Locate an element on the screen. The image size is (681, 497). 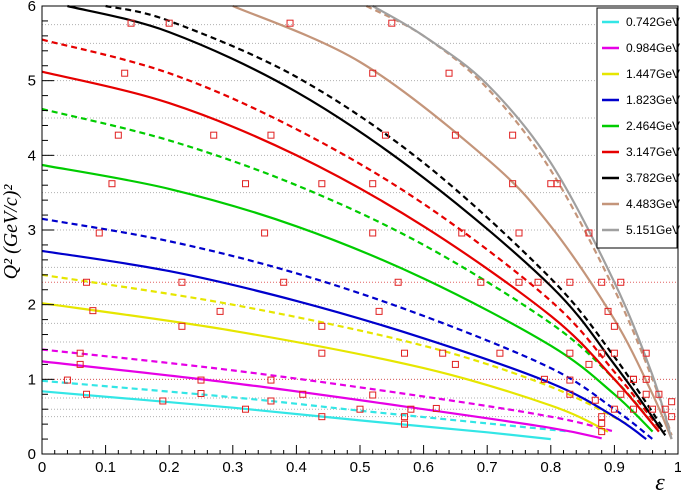
x-tick-label: 0.5 is located at coordinates (360, 467).